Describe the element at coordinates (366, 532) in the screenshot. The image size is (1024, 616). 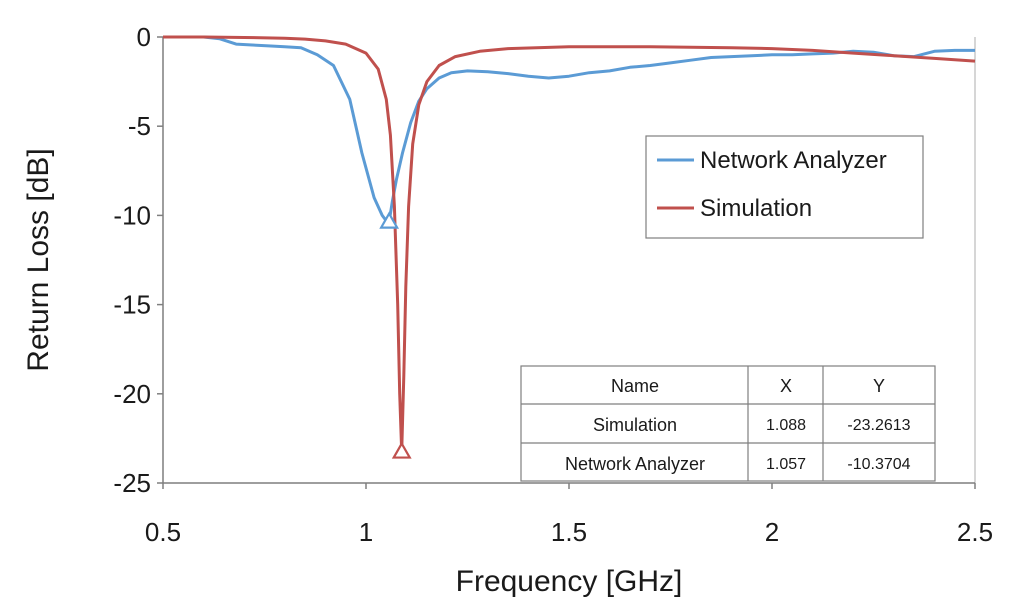
I see `x-tick-label: 1` at that location.